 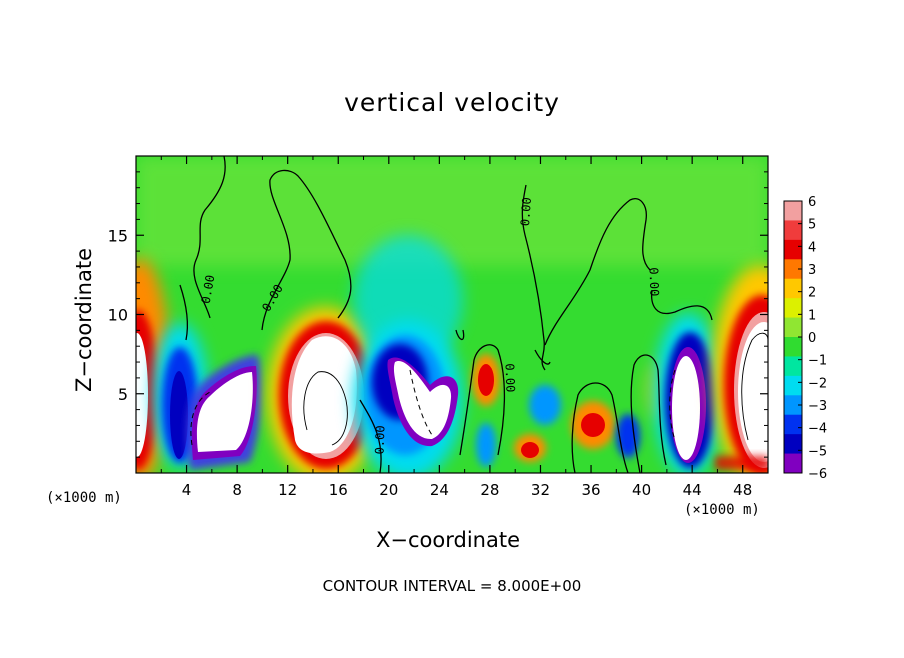 I want to click on x-tick-label: 44, so click(x=692, y=490).